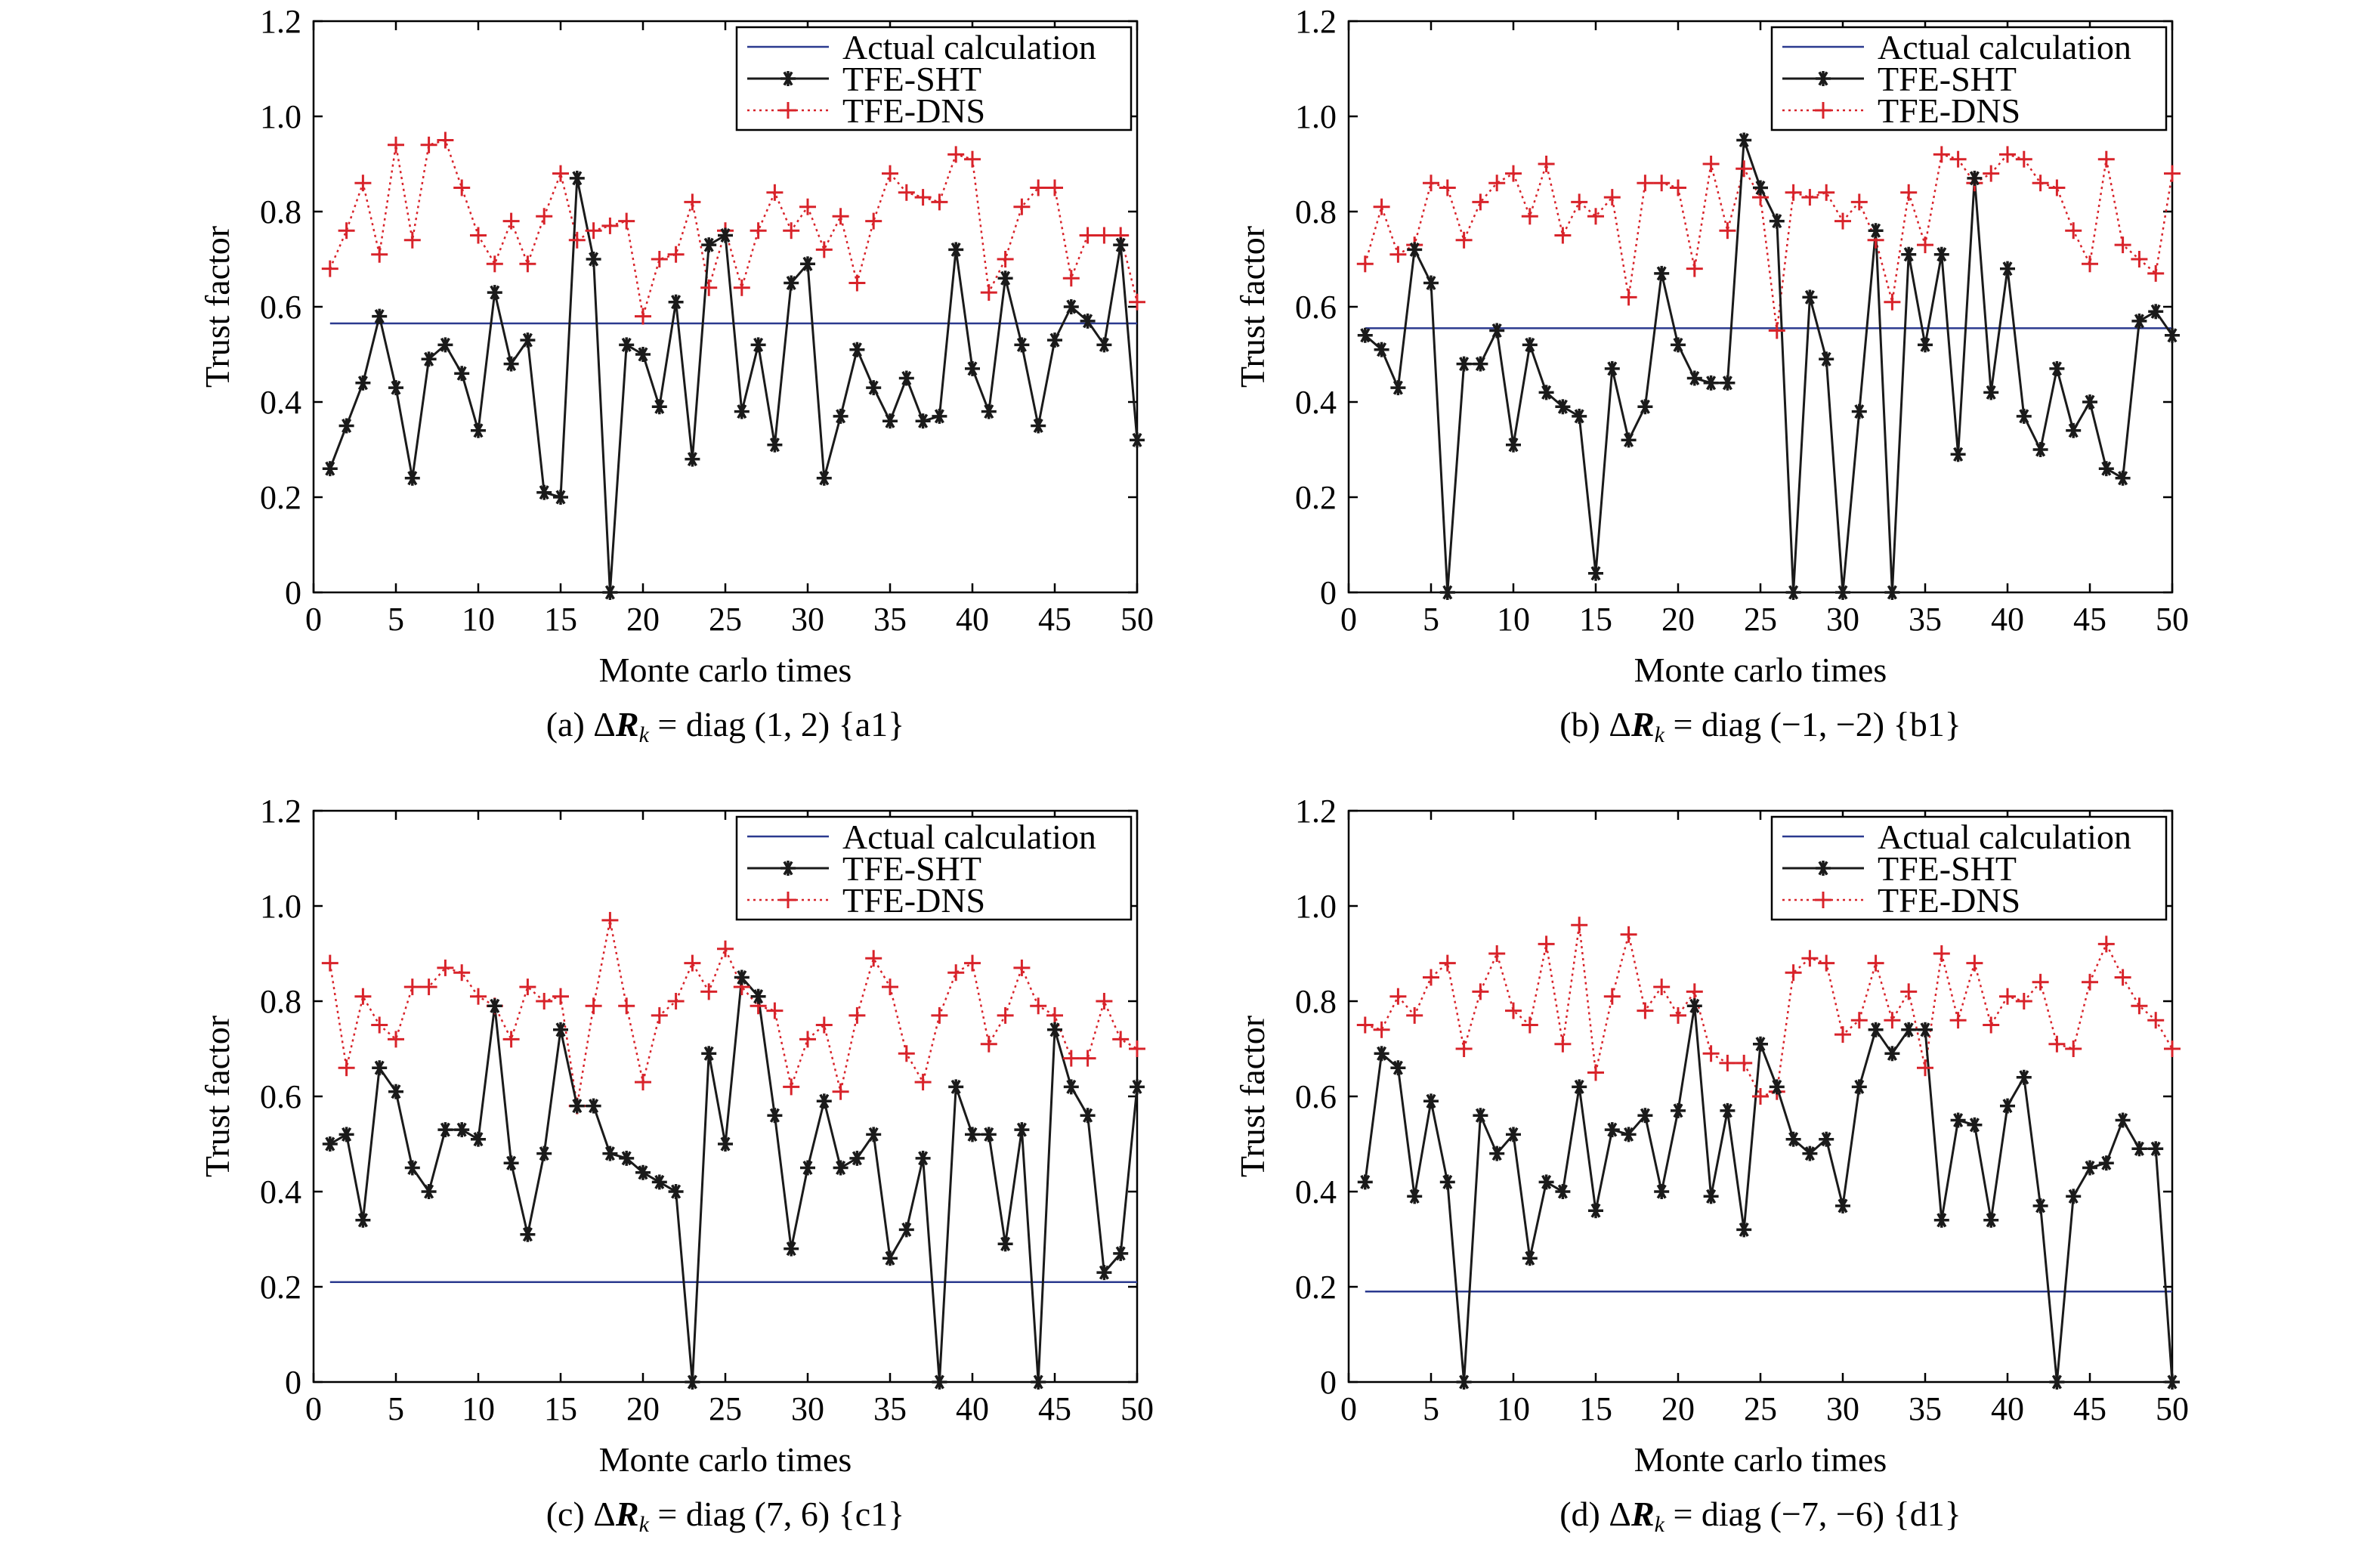  Describe the element at coordinates (1969, 868) in the screenshot. I see `legend-box` at that location.